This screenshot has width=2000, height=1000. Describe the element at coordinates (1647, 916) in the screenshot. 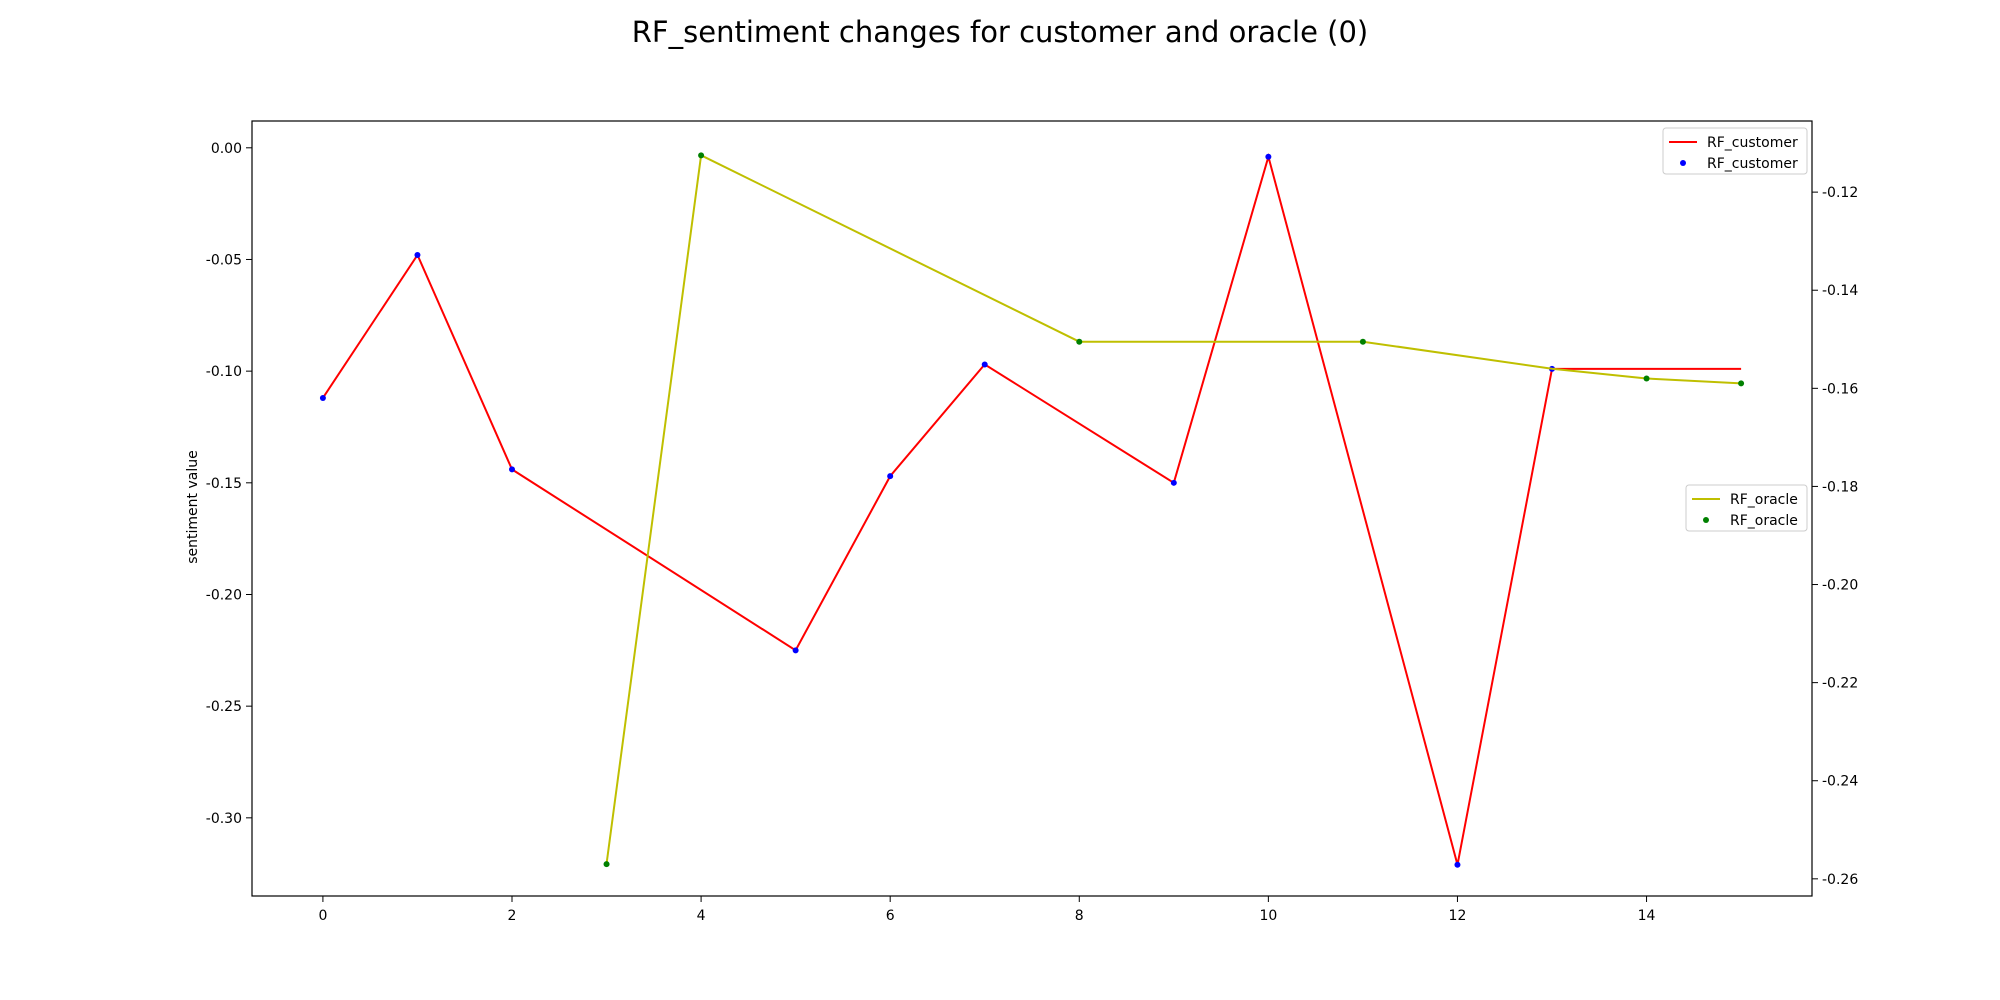

I see `x-tick-label: 14` at that location.